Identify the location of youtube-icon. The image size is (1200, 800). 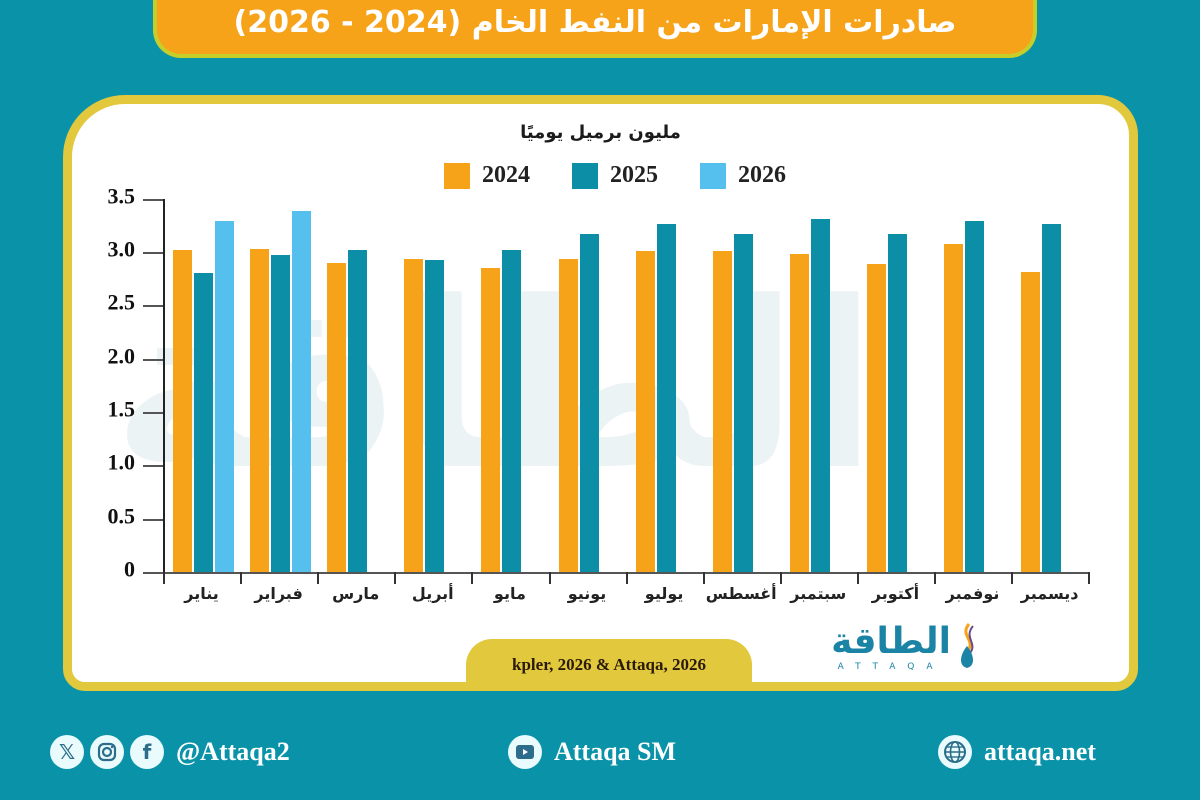
(525, 752).